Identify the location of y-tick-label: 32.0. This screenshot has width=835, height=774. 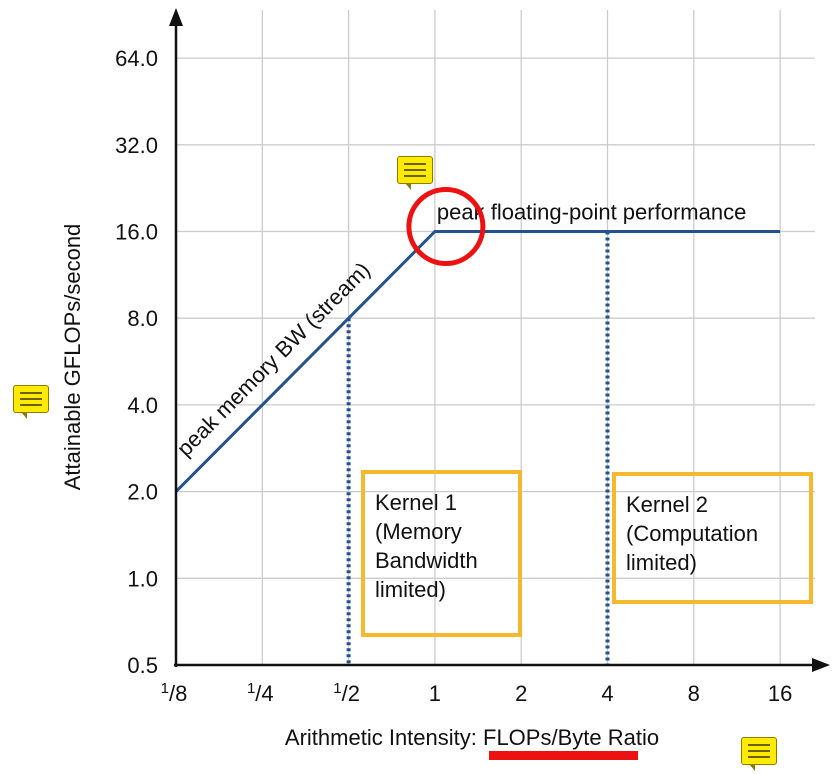
(136, 145).